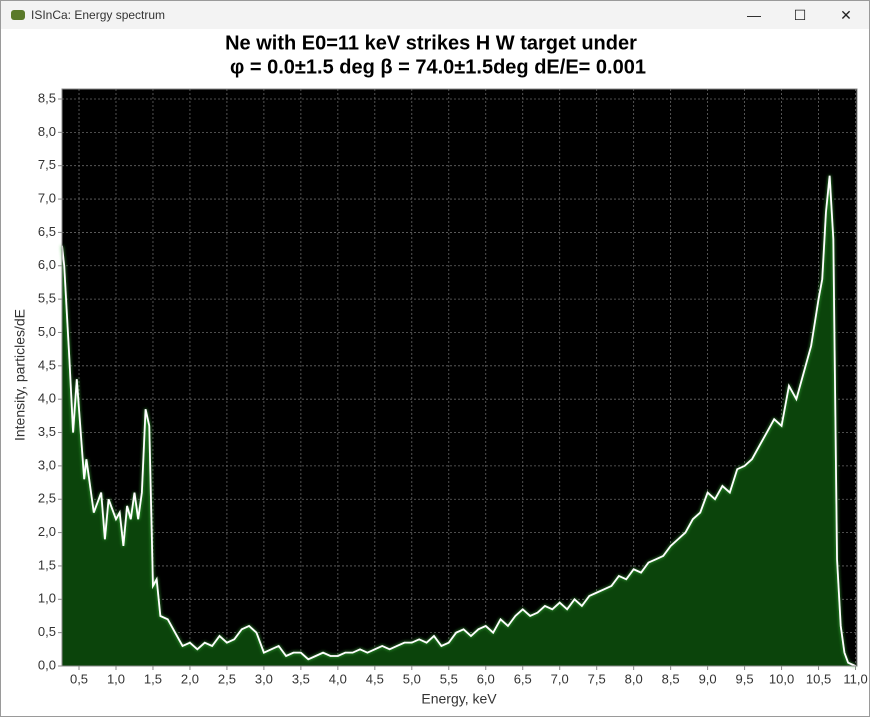 The width and height of the screenshot is (870, 717). I want to click on x-tick-label: 6,5, so click(523, 678).